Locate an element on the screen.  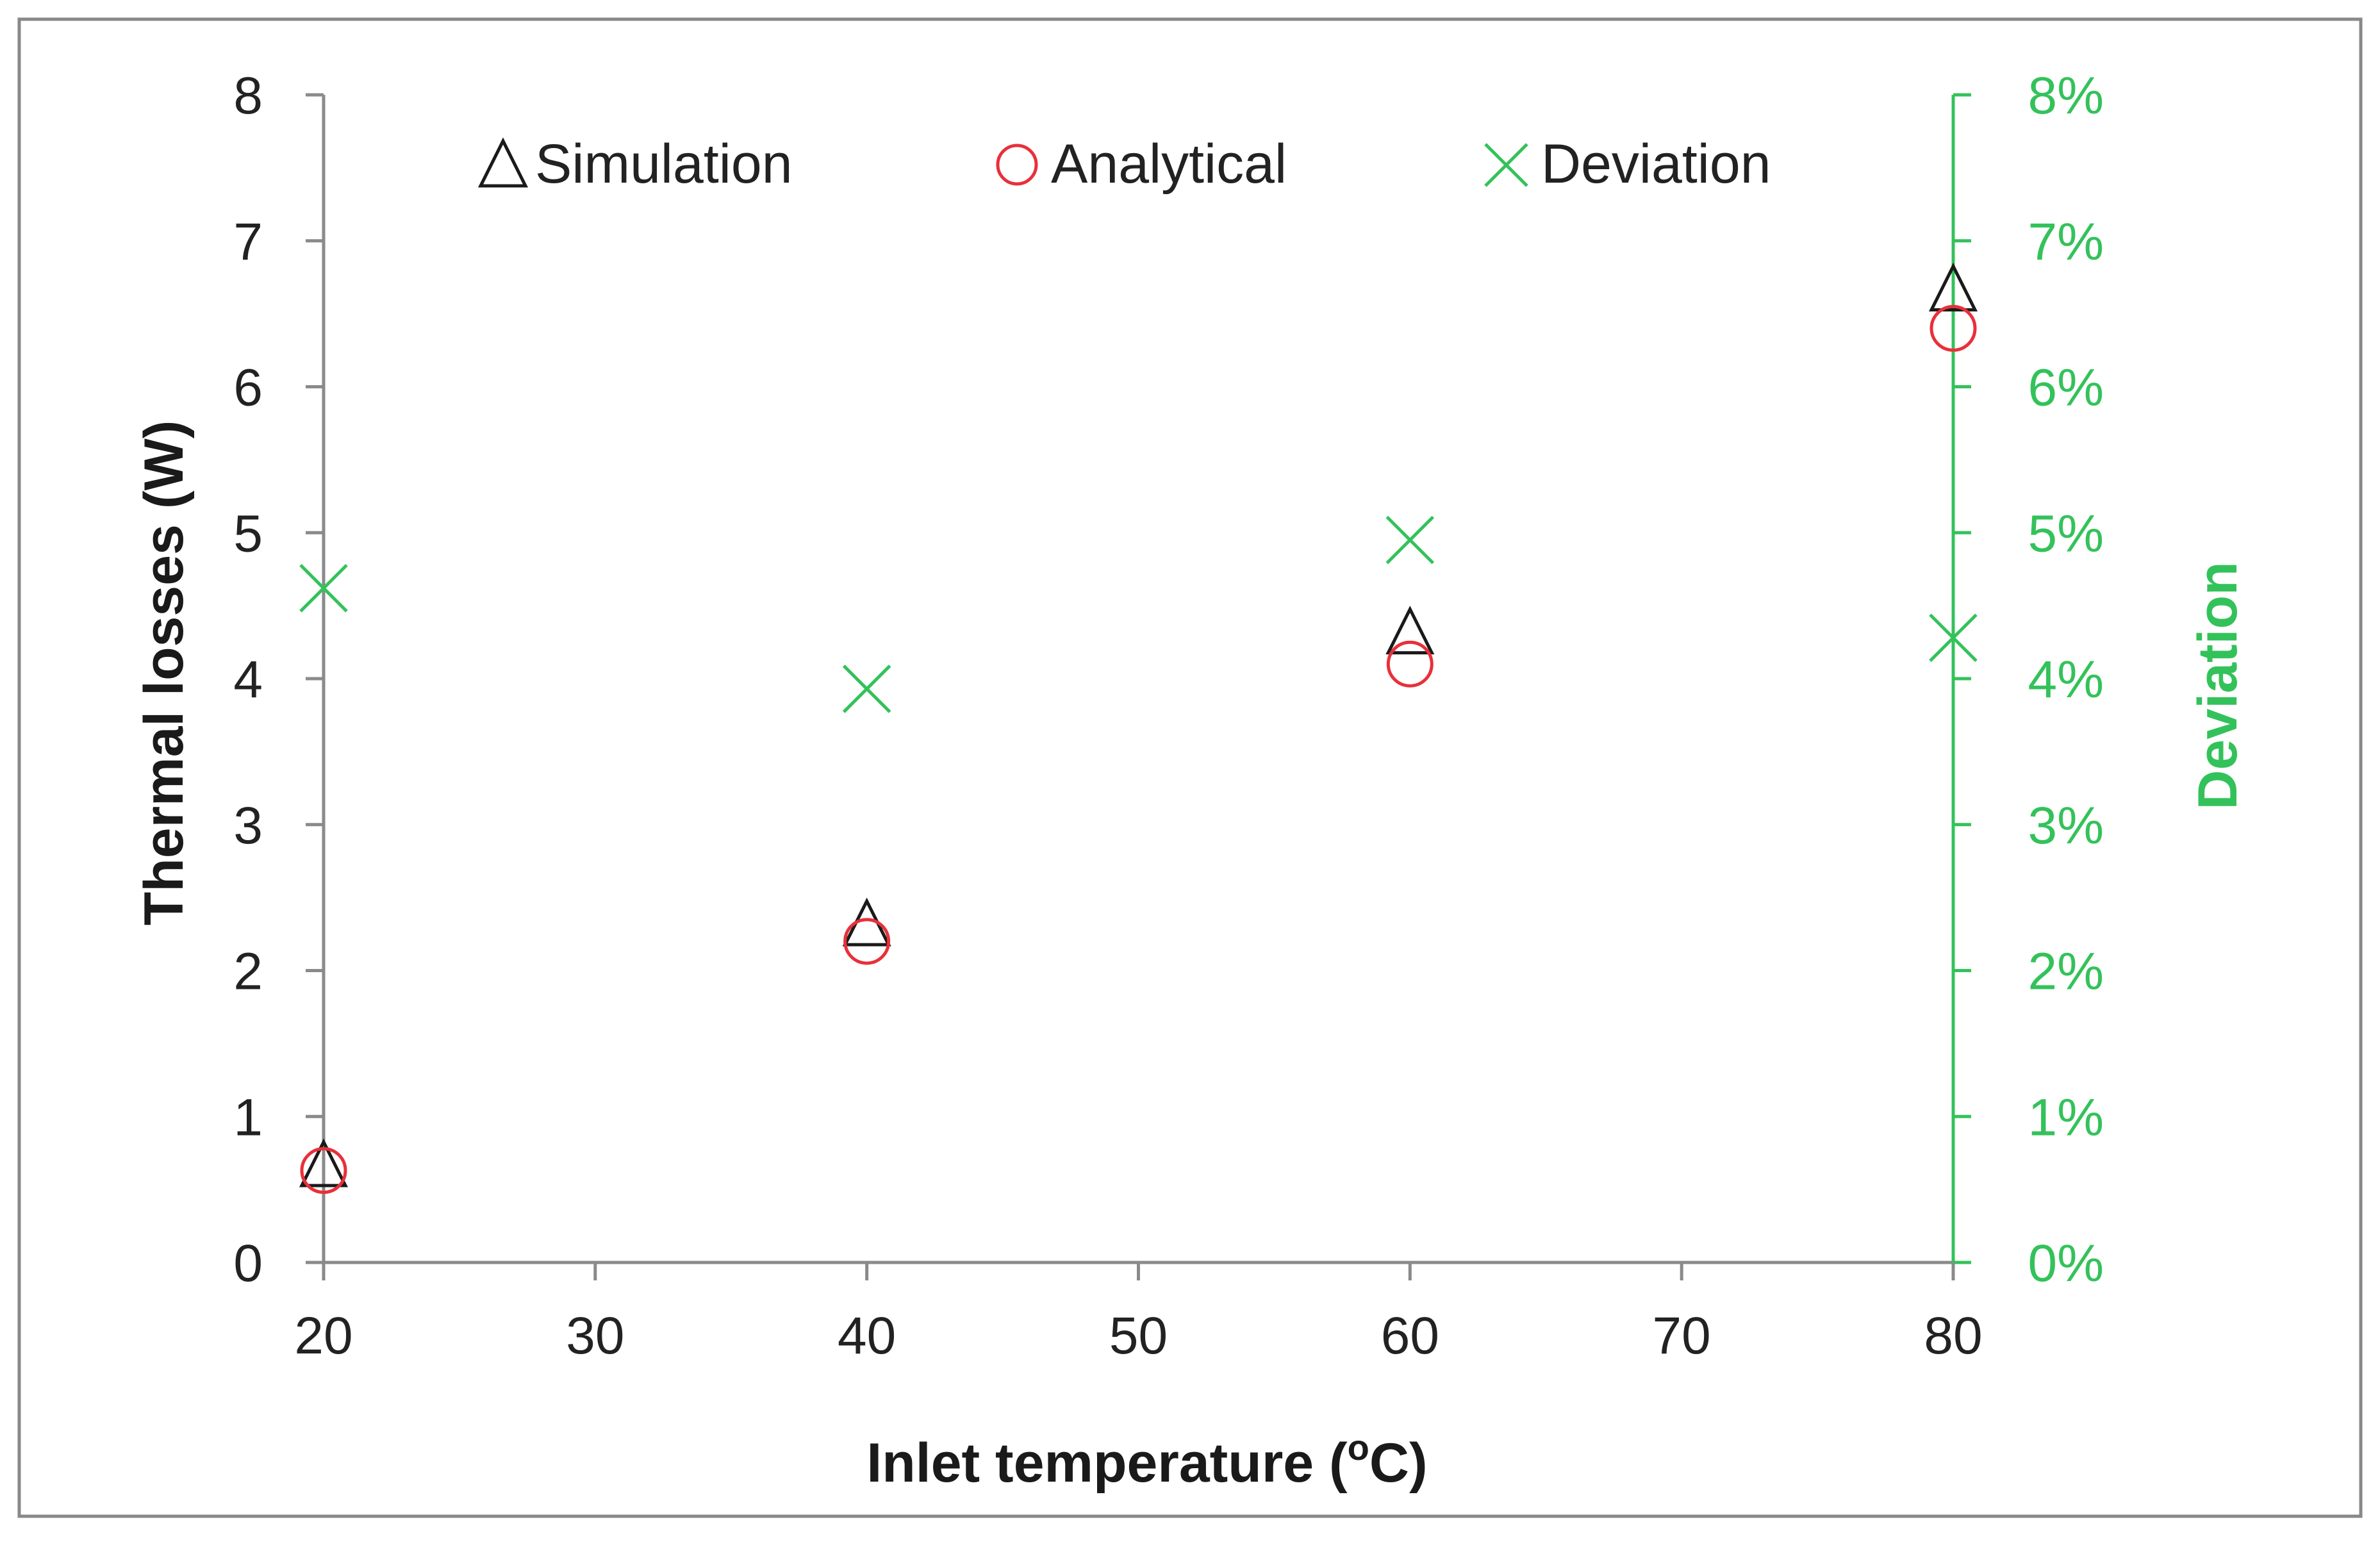
legend: Simulation Analytical Deviation is located at coordinates (1124, 164).